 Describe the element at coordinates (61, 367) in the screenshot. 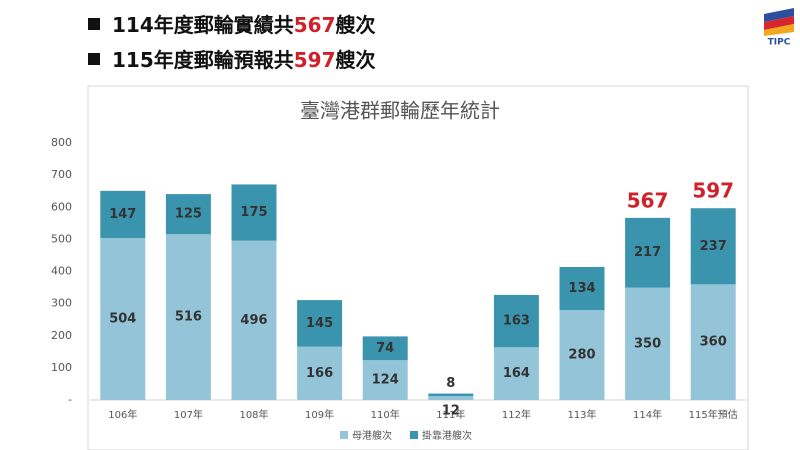

I see `y-tick-label: 100` at that location.